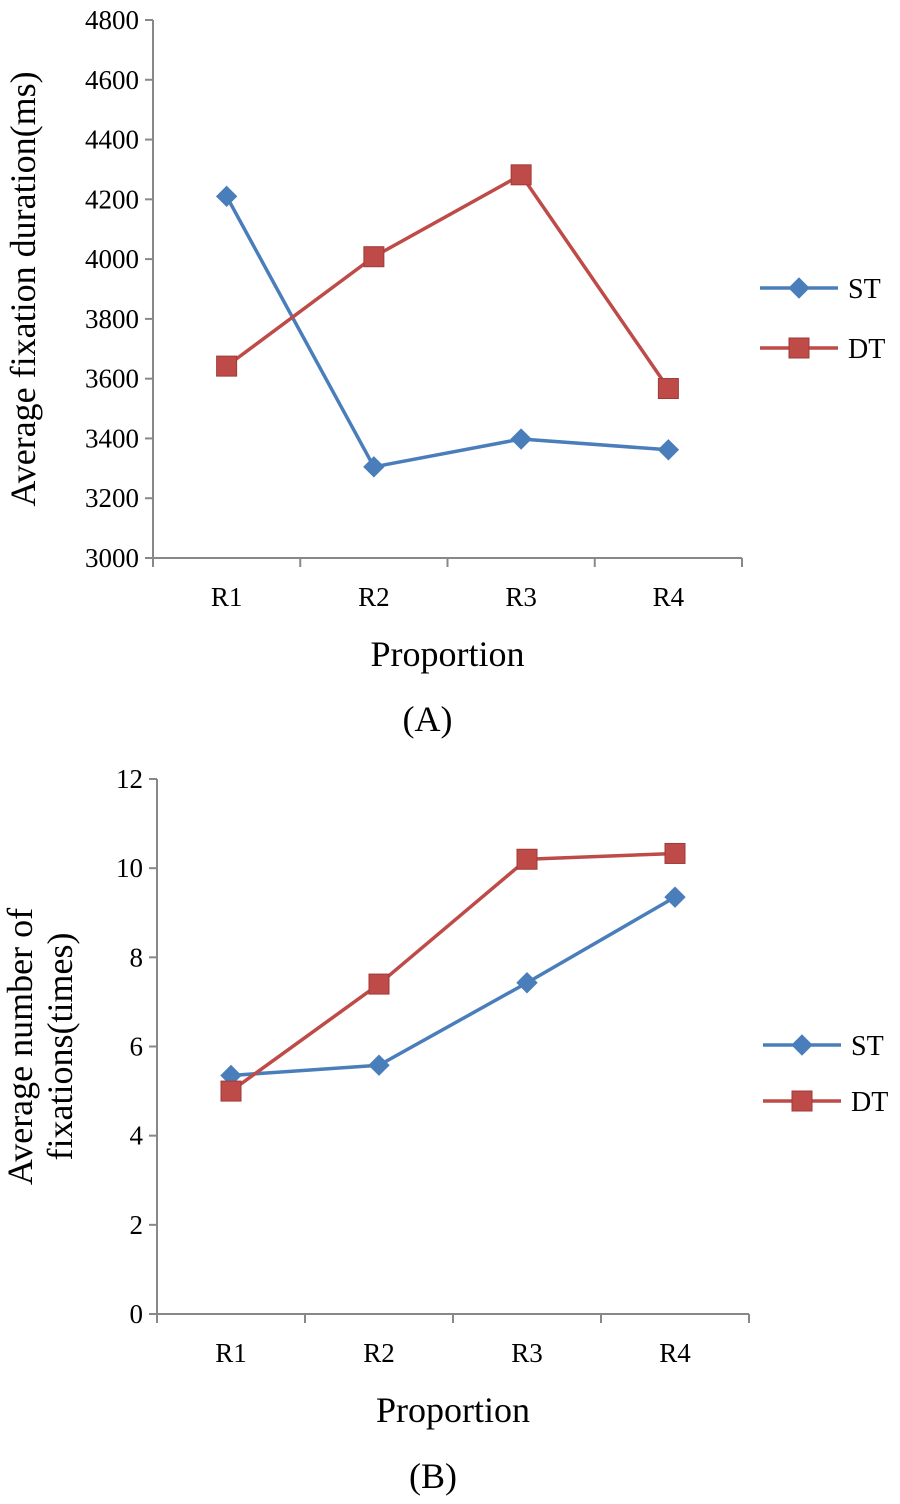  I want to click on y-tick-label: 4600, so click(112, 80).